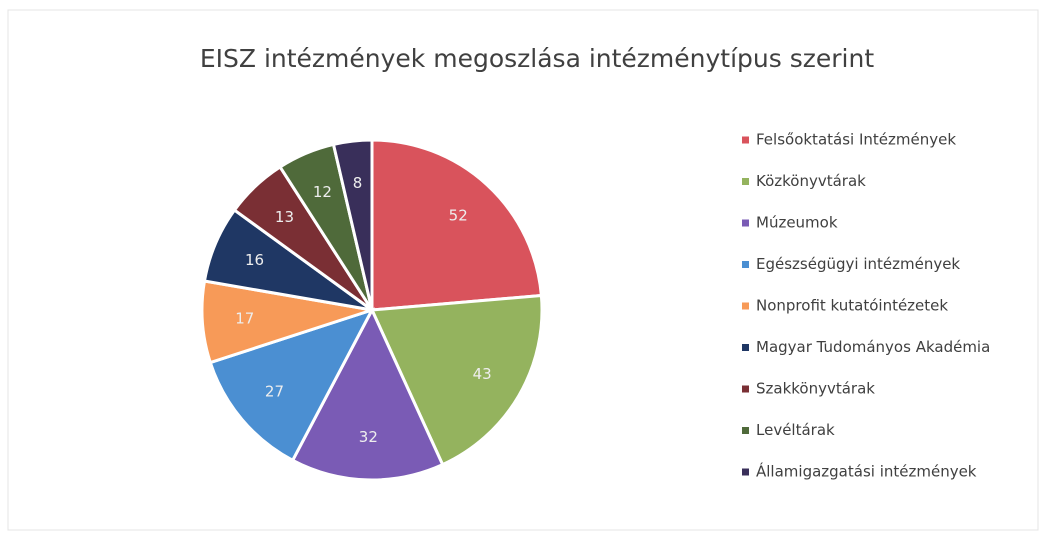 This screenshot has height=533, width=1046. What do you see at coordinates (482, 374) in the screenshot?
I see `data-label: 43` at bounding box center [482, 374].